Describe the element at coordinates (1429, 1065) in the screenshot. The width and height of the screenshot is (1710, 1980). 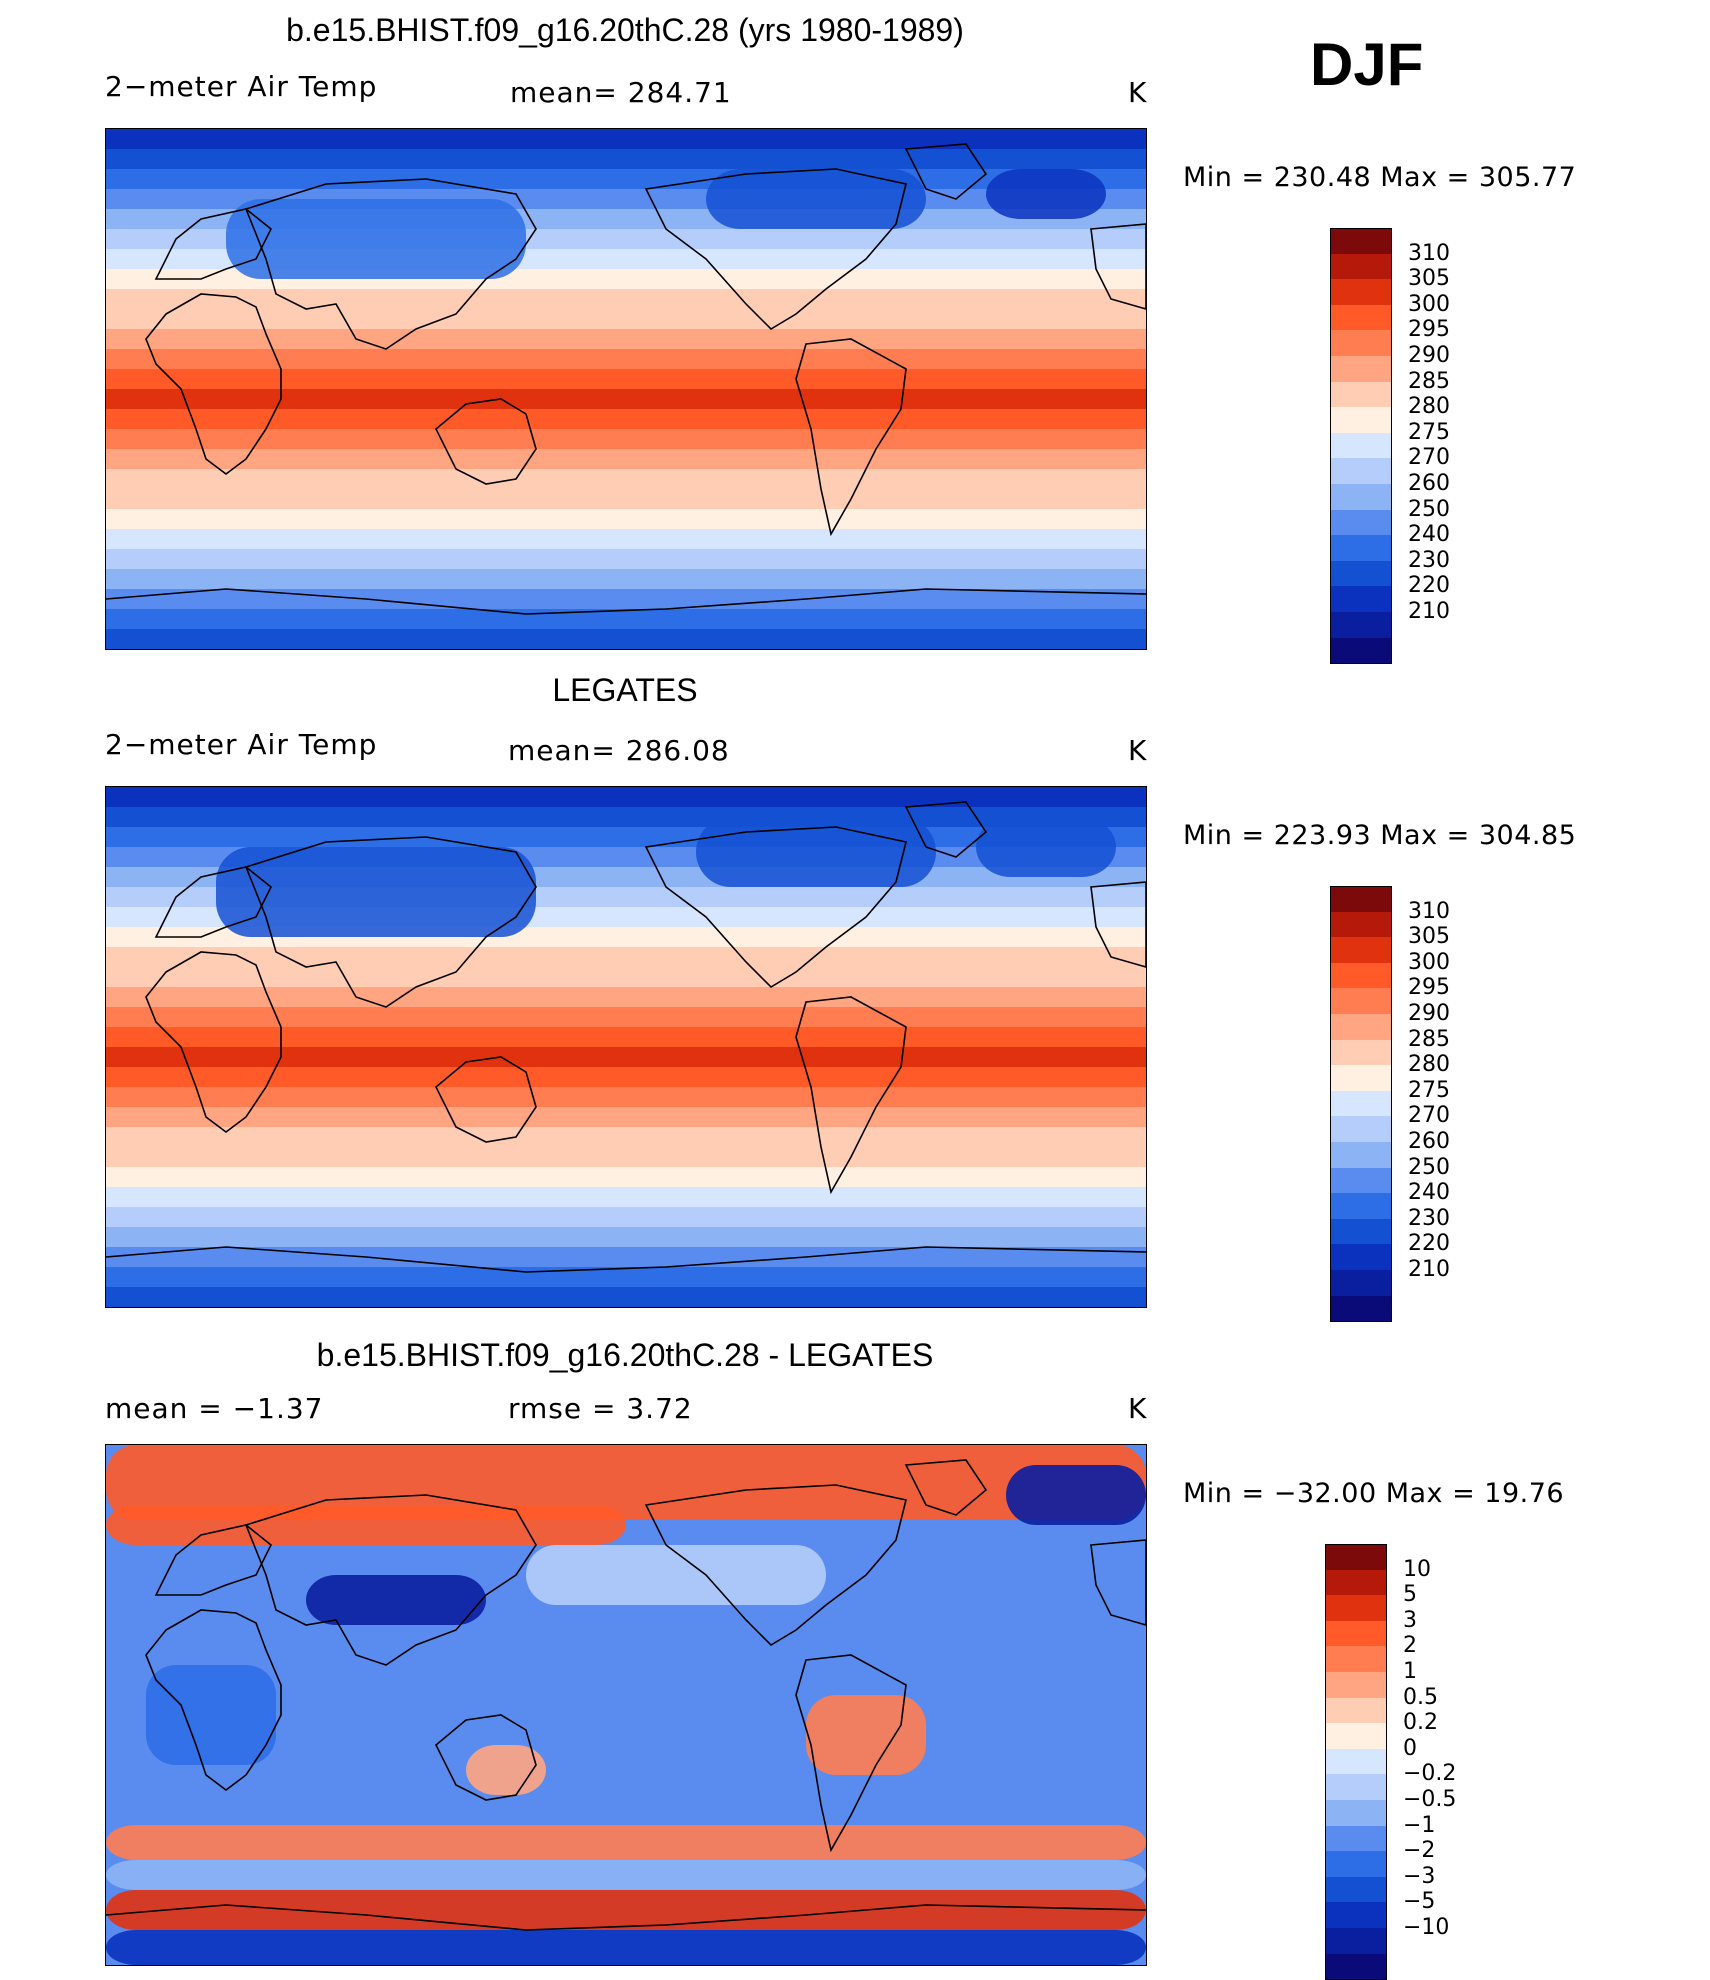
I see `colorbar-label: 280` at that location.